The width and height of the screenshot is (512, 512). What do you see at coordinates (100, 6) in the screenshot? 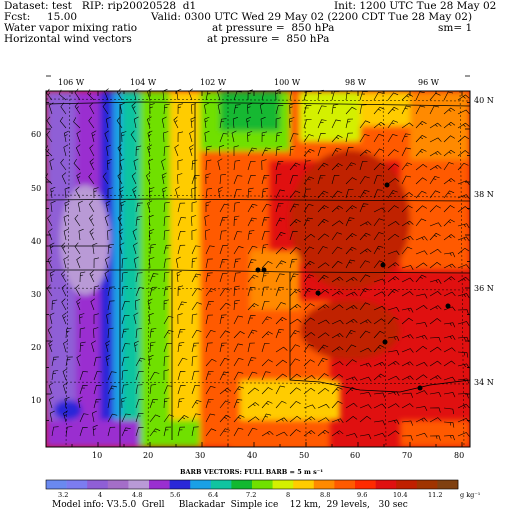
I see `header-dataset: Dataset: test RIP: rip20020528 d1` at bounding box center [100, 6].